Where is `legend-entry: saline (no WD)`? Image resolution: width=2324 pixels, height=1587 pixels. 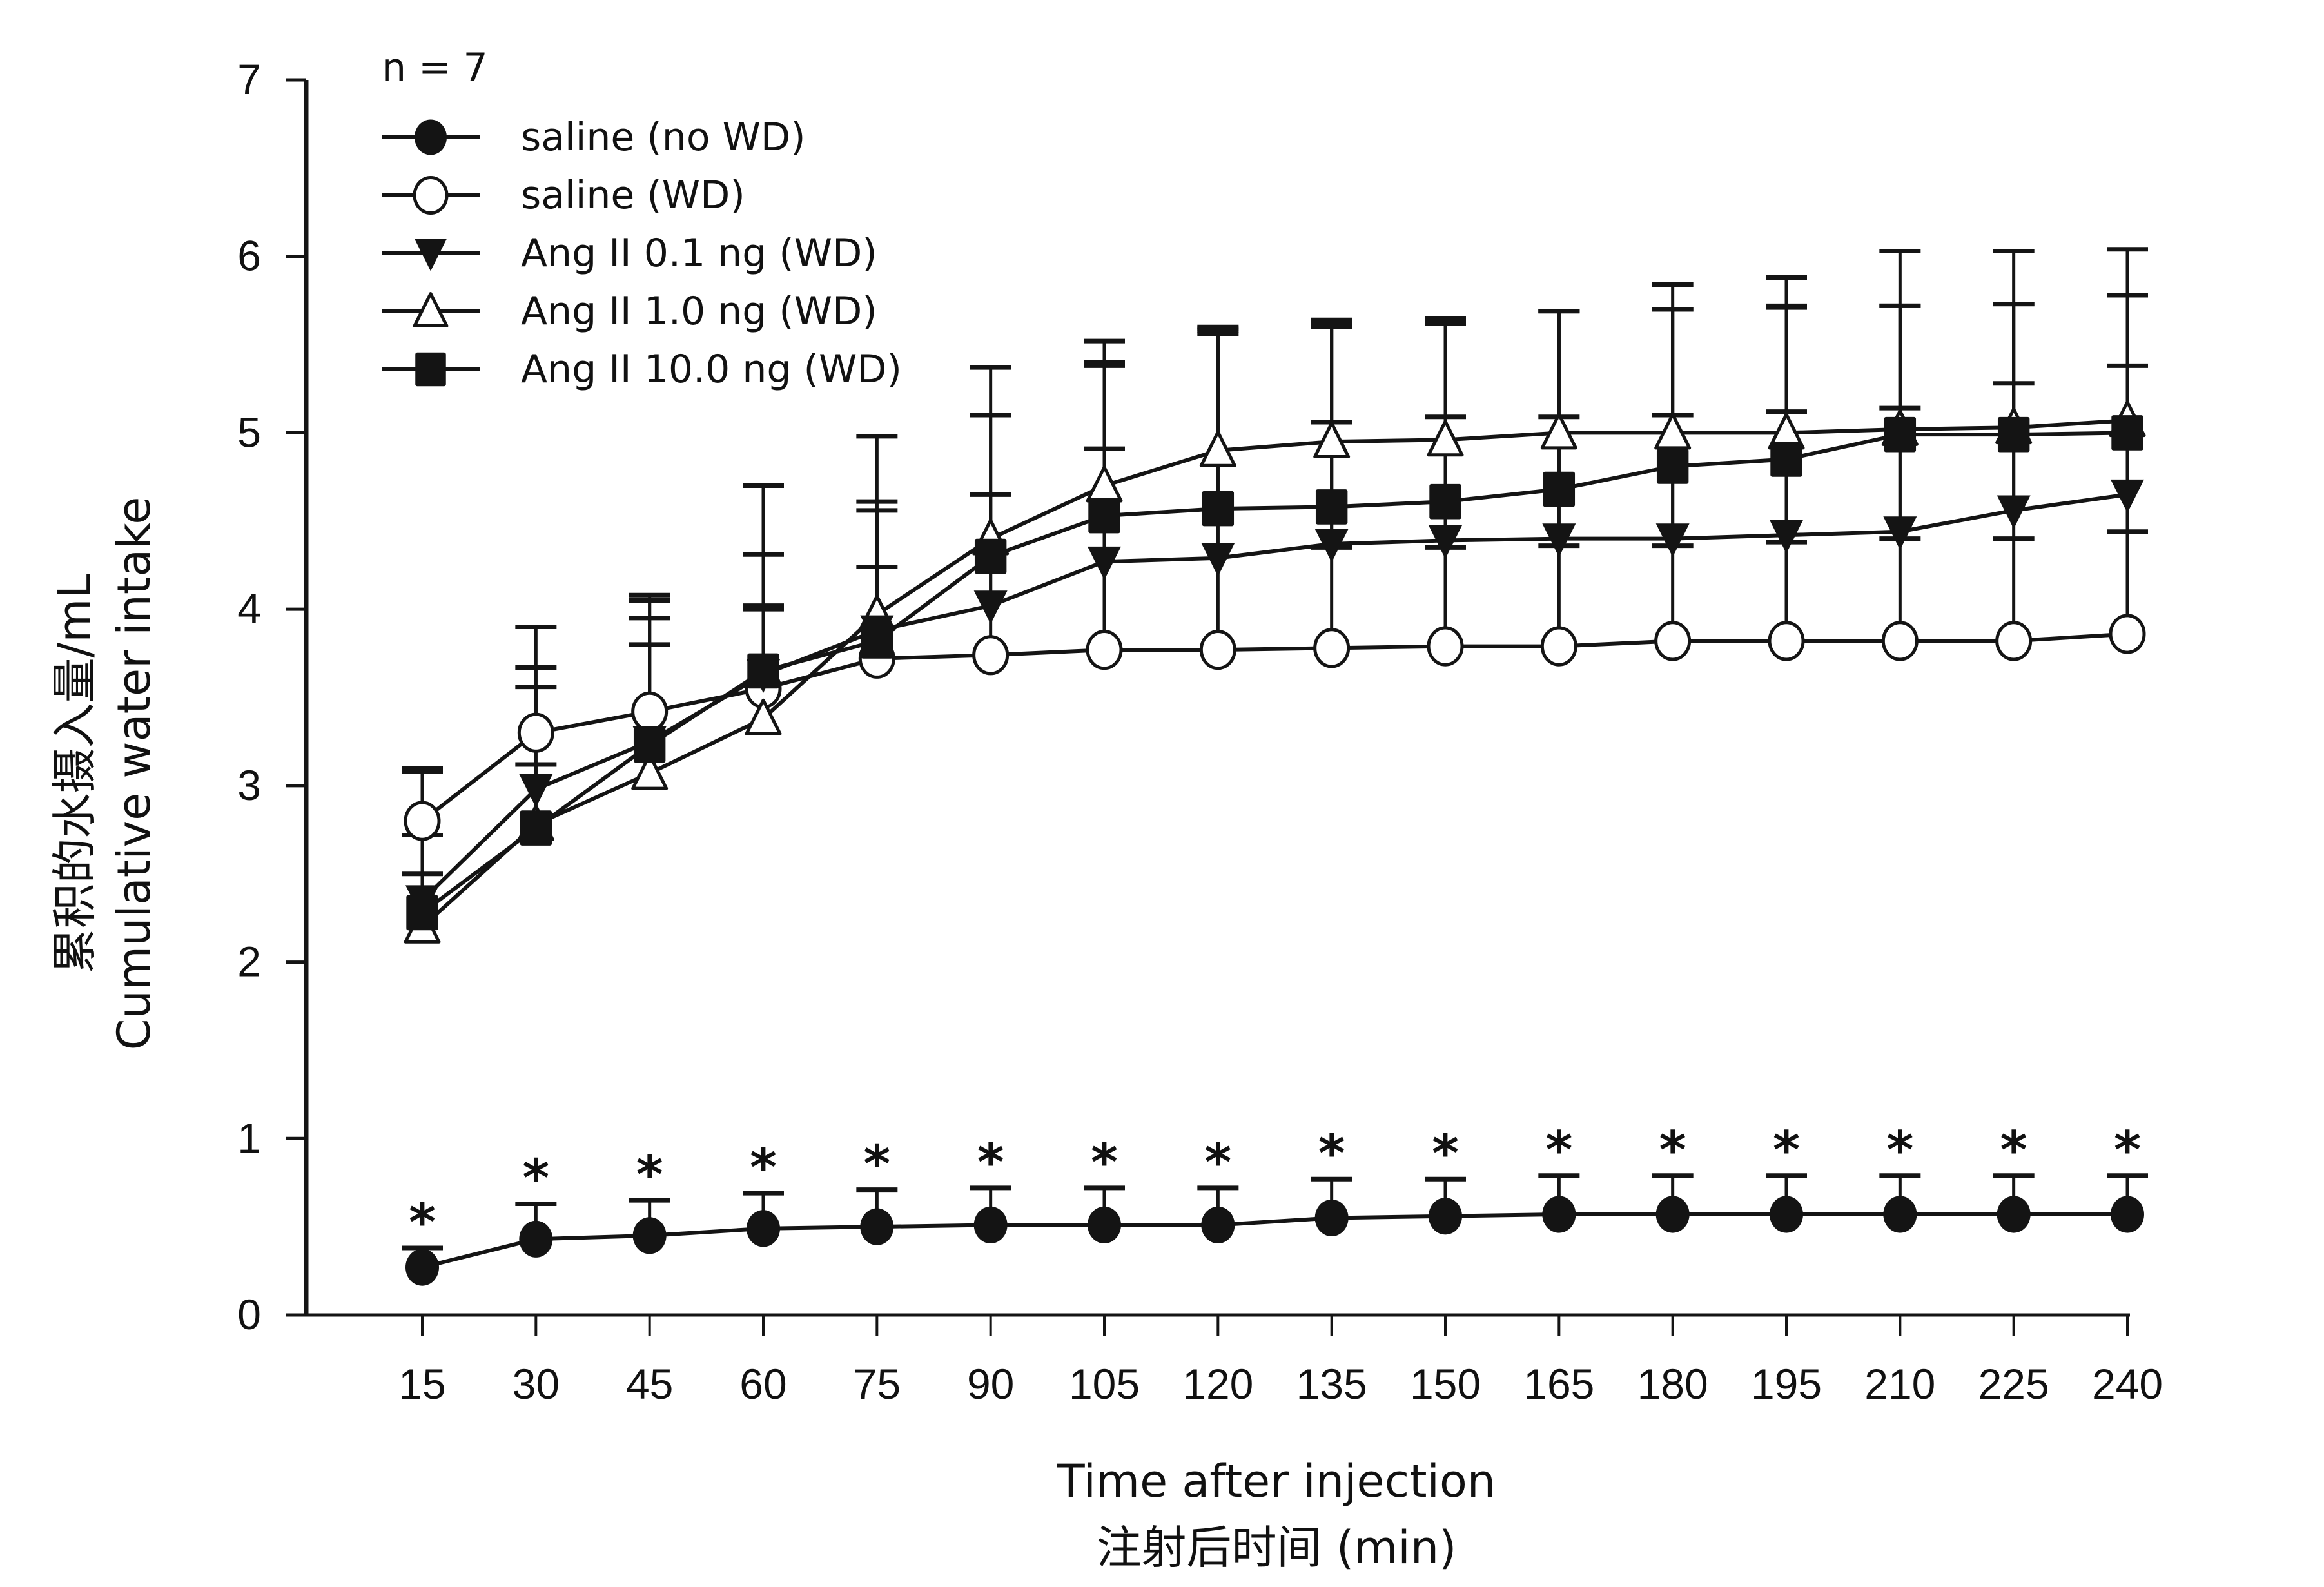 legend-entry: saline (no WD) is located at coordinates (594, 137).